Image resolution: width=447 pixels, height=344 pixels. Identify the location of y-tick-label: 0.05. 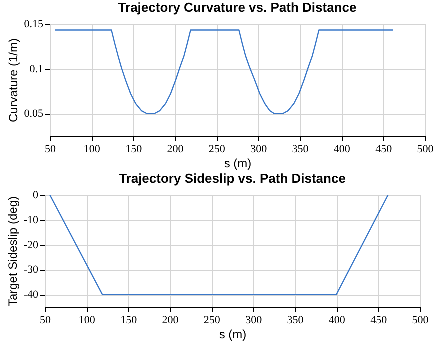
(34, 114).